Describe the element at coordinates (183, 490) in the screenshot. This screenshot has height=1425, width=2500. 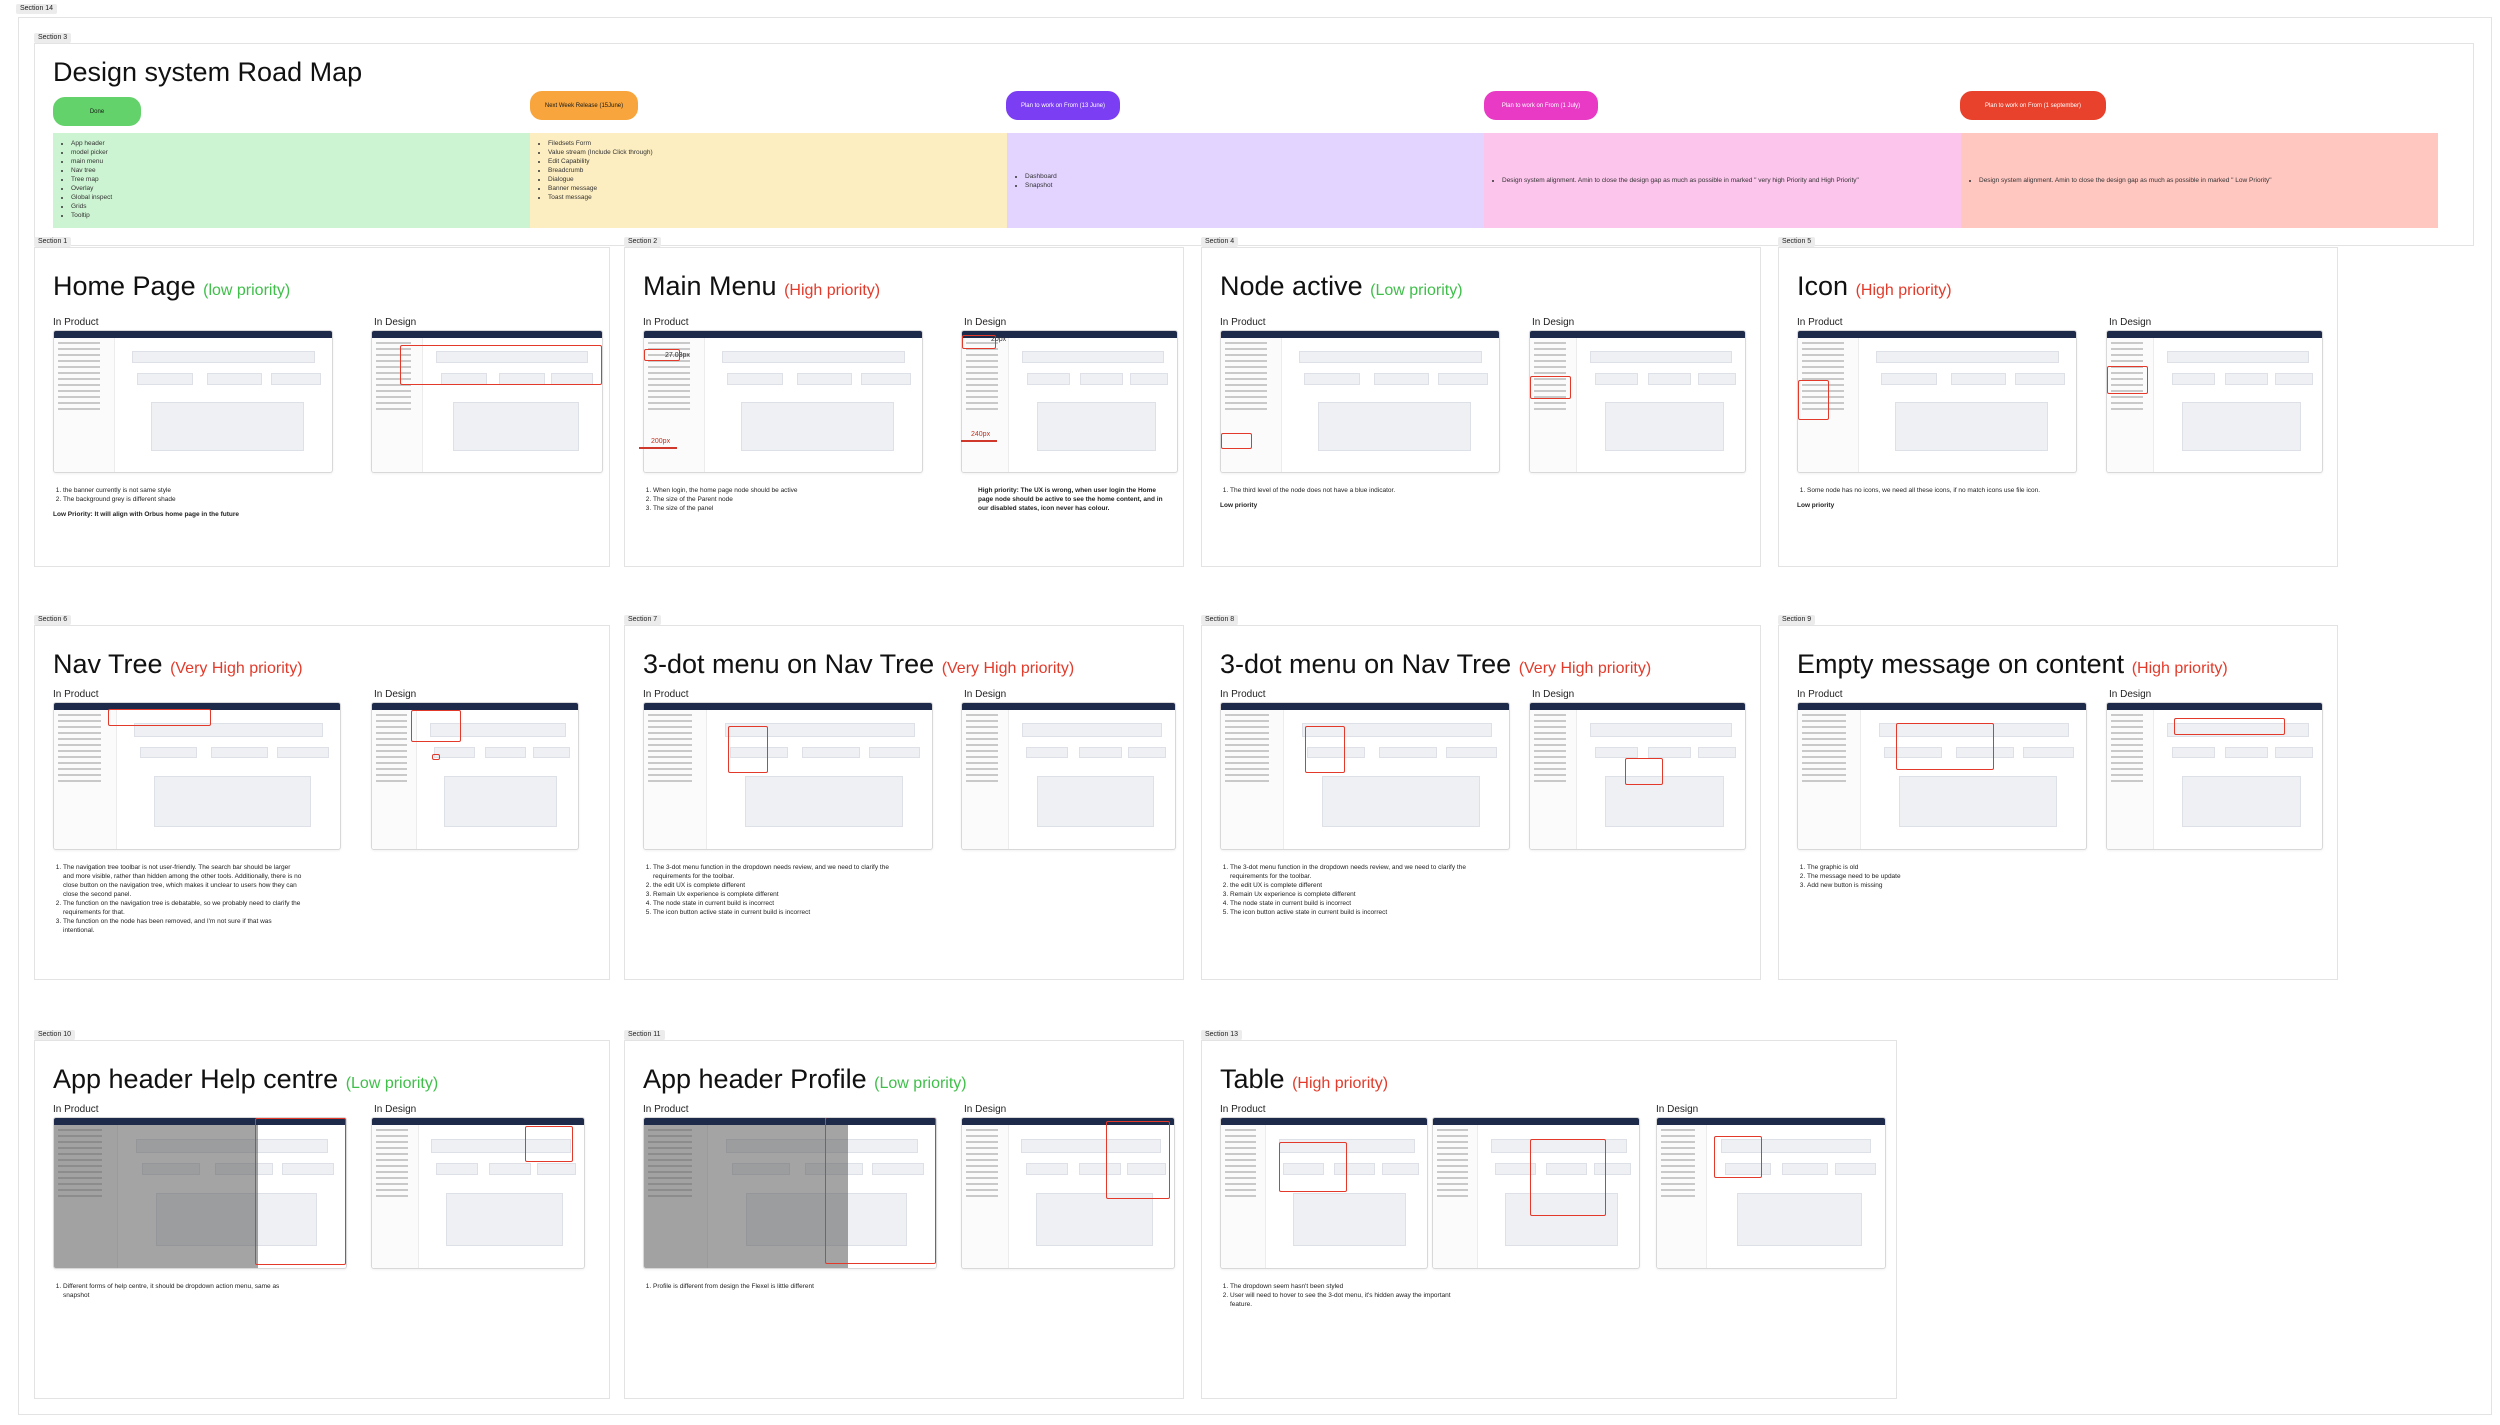
I see `note-item: the banner currently is not same style` at that location.